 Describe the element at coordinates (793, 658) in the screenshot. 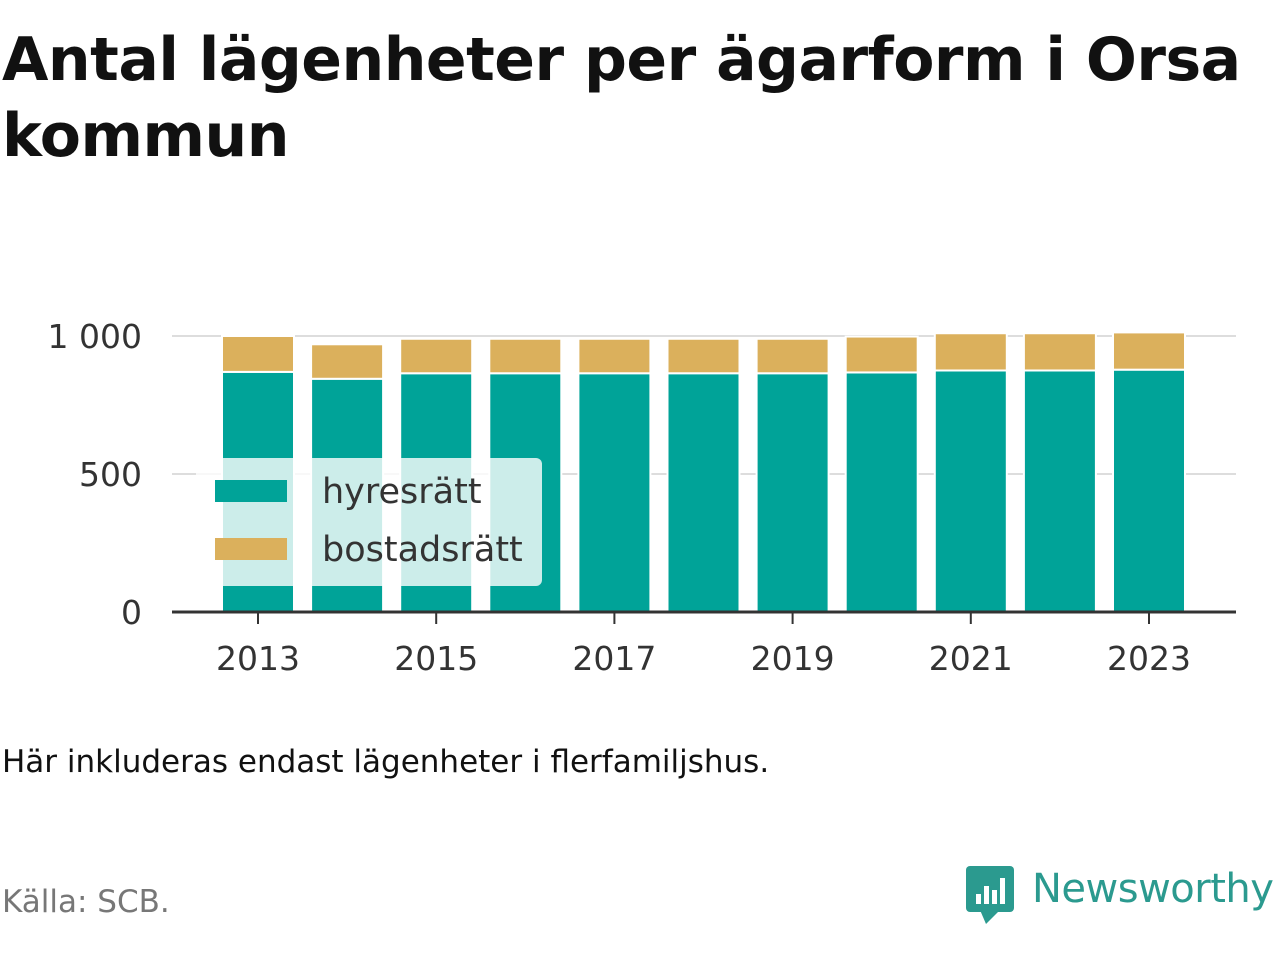

I see `x-tick-label: 2019` at that location.